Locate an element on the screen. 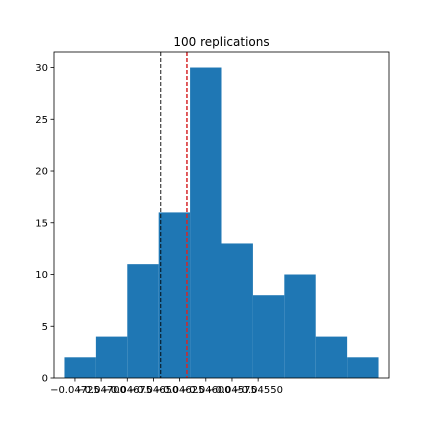 The height and width of the screenshot is (432, 432). y-tick-label: 5 is located at coordinates (45, 327).